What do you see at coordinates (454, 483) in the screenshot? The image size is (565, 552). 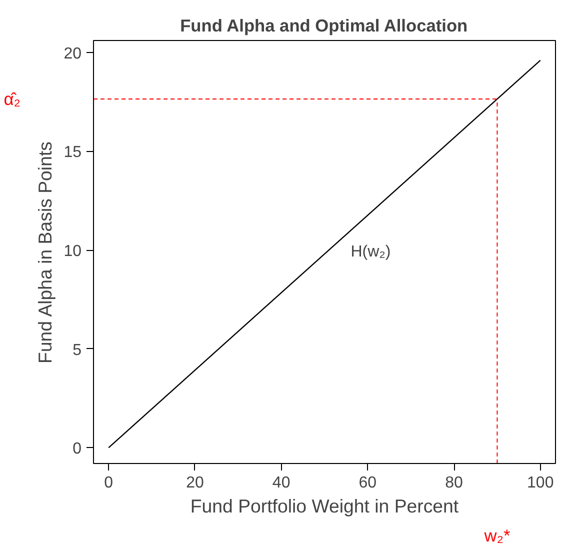 I see `x-tick-label: 80` at bounding box center [454, 483].